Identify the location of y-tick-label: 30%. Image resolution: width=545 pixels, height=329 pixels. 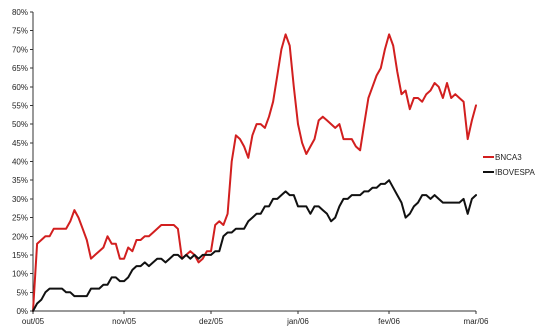
(20, 199).